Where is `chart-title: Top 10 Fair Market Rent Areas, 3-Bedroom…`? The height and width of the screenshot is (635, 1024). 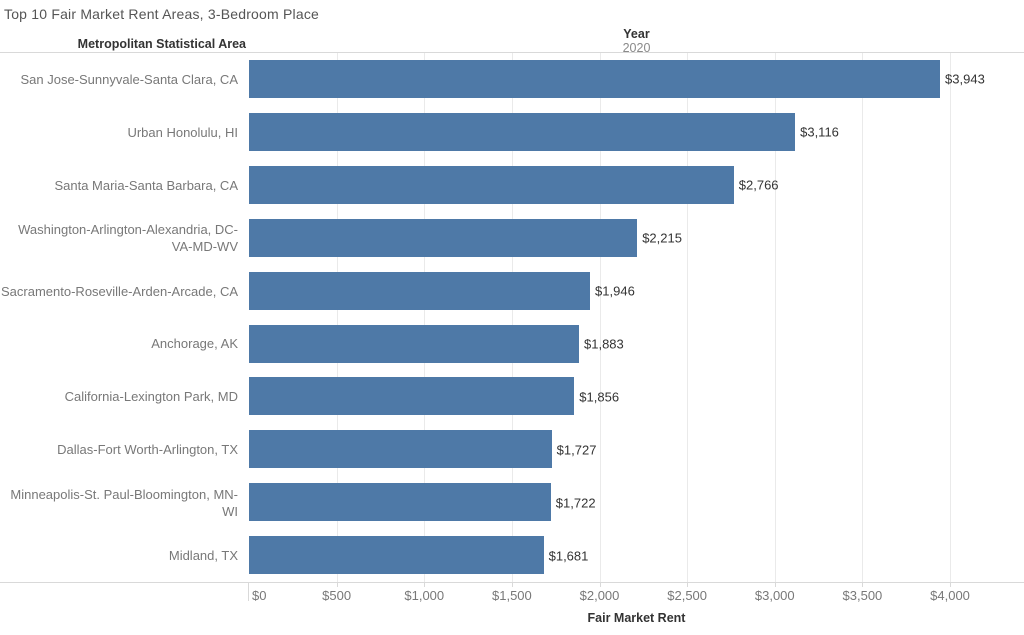 chart-title: Top 10 Fair Market Rent Areas, 3-Bedroom… is located at coordinates (162, 14).